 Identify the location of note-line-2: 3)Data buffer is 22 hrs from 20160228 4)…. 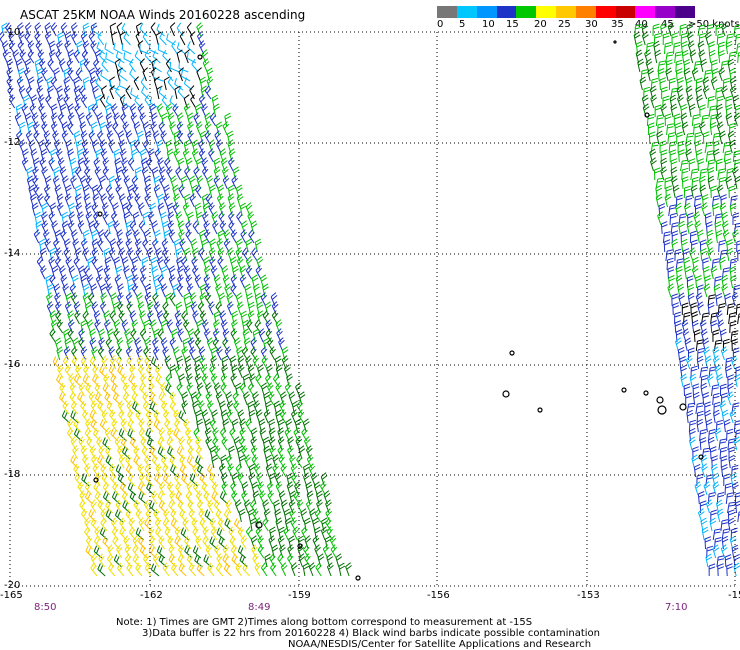
(371, 633).